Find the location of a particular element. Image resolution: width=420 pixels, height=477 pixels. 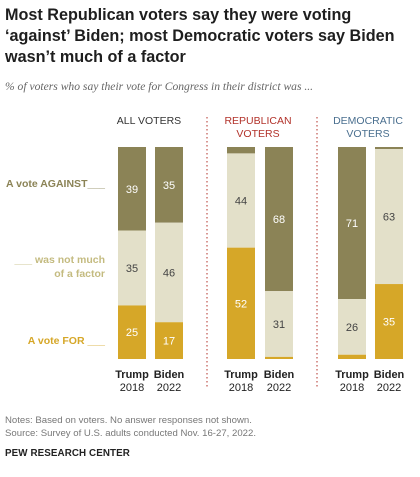

data-label-not-factor: 63 is located at coordinates (389, 218).